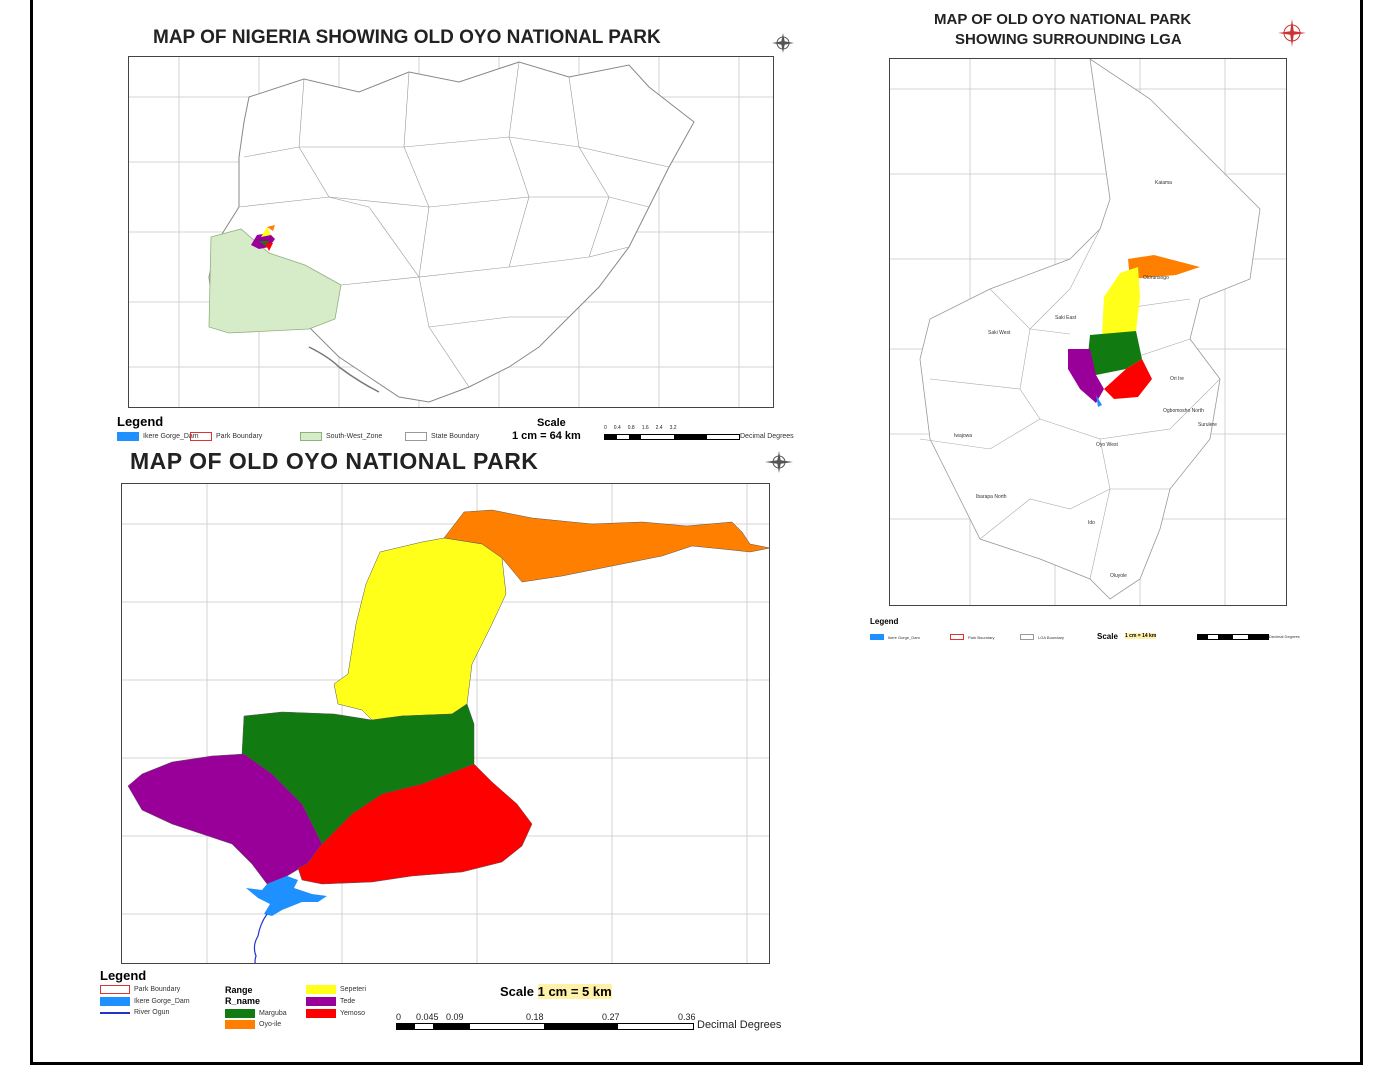 The height and width of the screenshot is (1070, 1393). What do you see at coordinates (140, 421) in the screenshot?
I see `map1-legend-title: Legend` at bounding box center [140, 421].